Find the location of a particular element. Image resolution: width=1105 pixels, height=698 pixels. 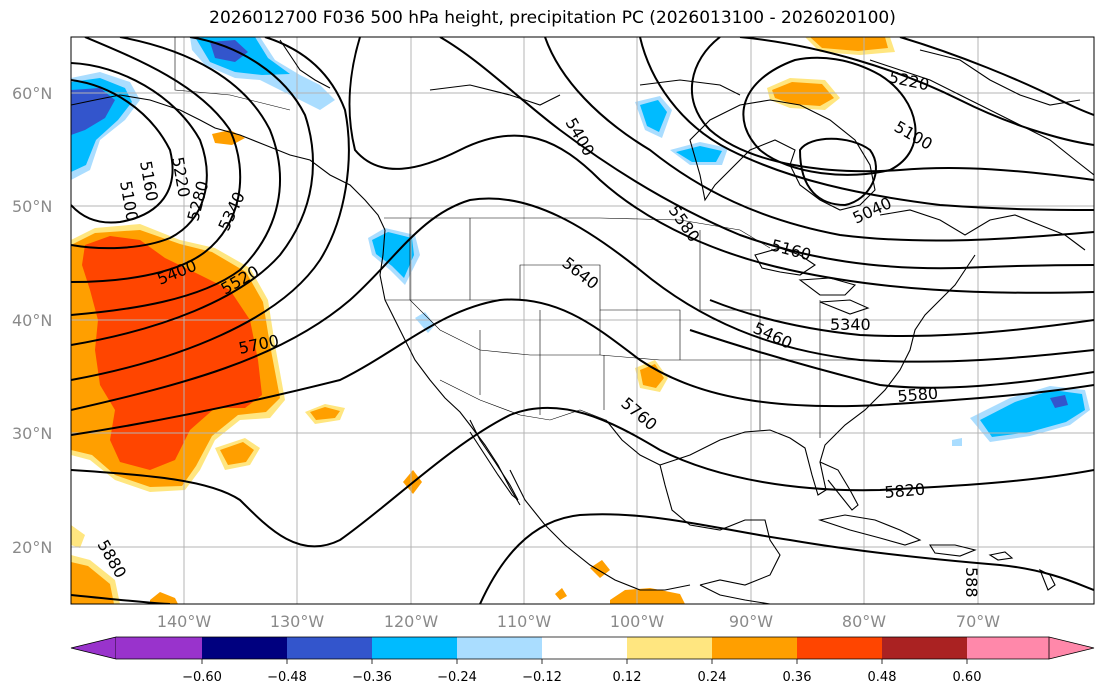

colorbar-tick-label: 0.24 is located at coordinates (712, 677).